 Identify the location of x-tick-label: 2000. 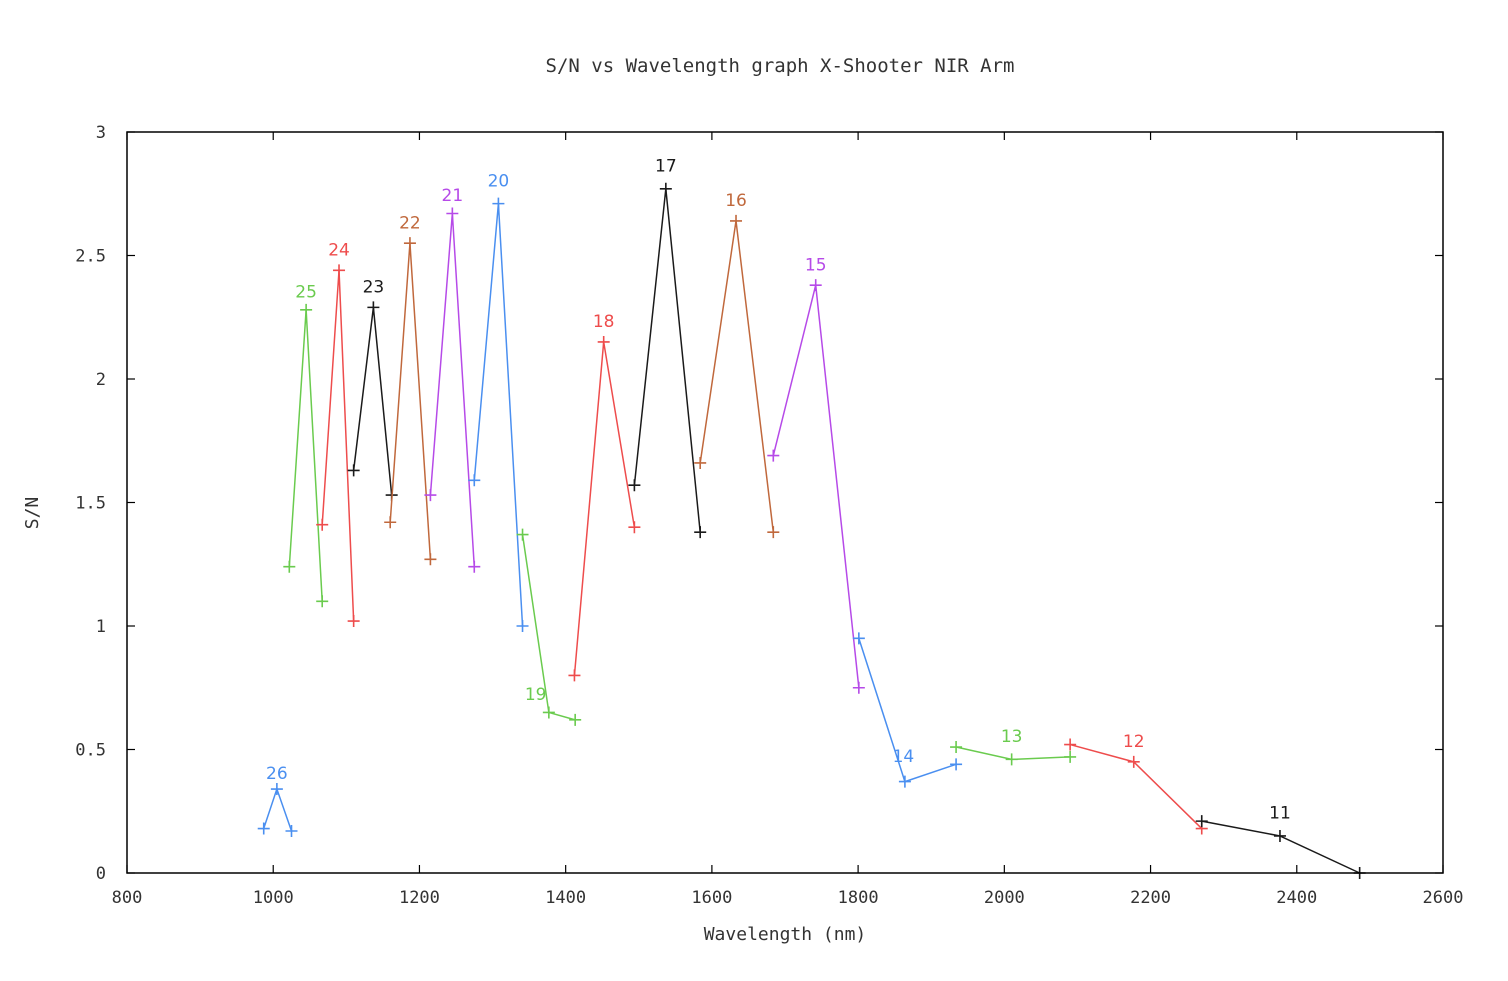
(1004, 898).